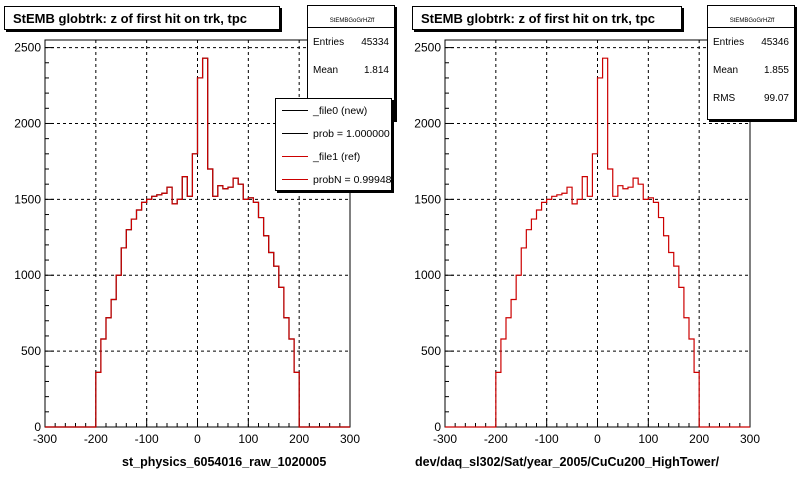 The width and height of the screenshot is (800, 480). Describe the element at coordinates (376, 70) in the screenshot. I see `stats-value: 1.814` at that location.